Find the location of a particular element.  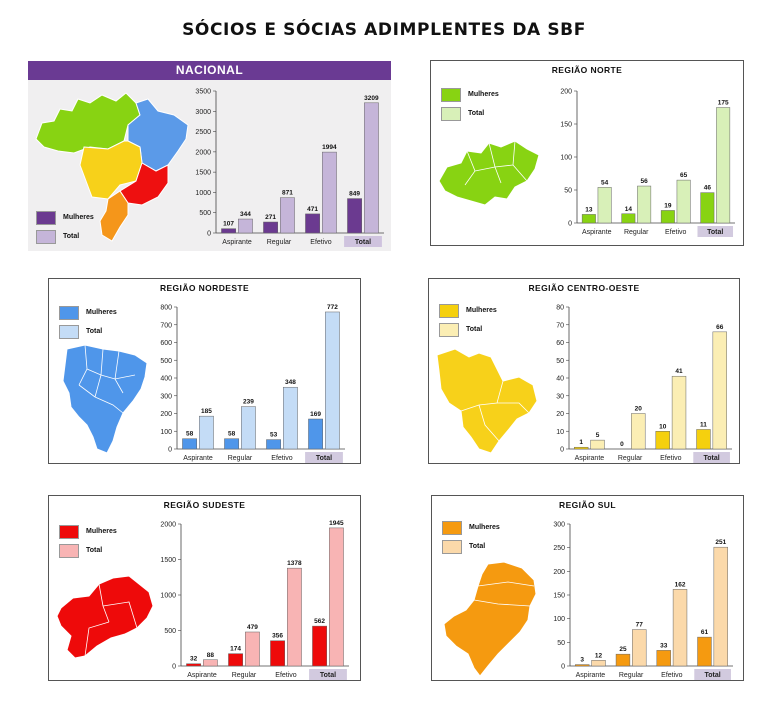

y-tick-label: 3000 is located at coordinates (203, 112).